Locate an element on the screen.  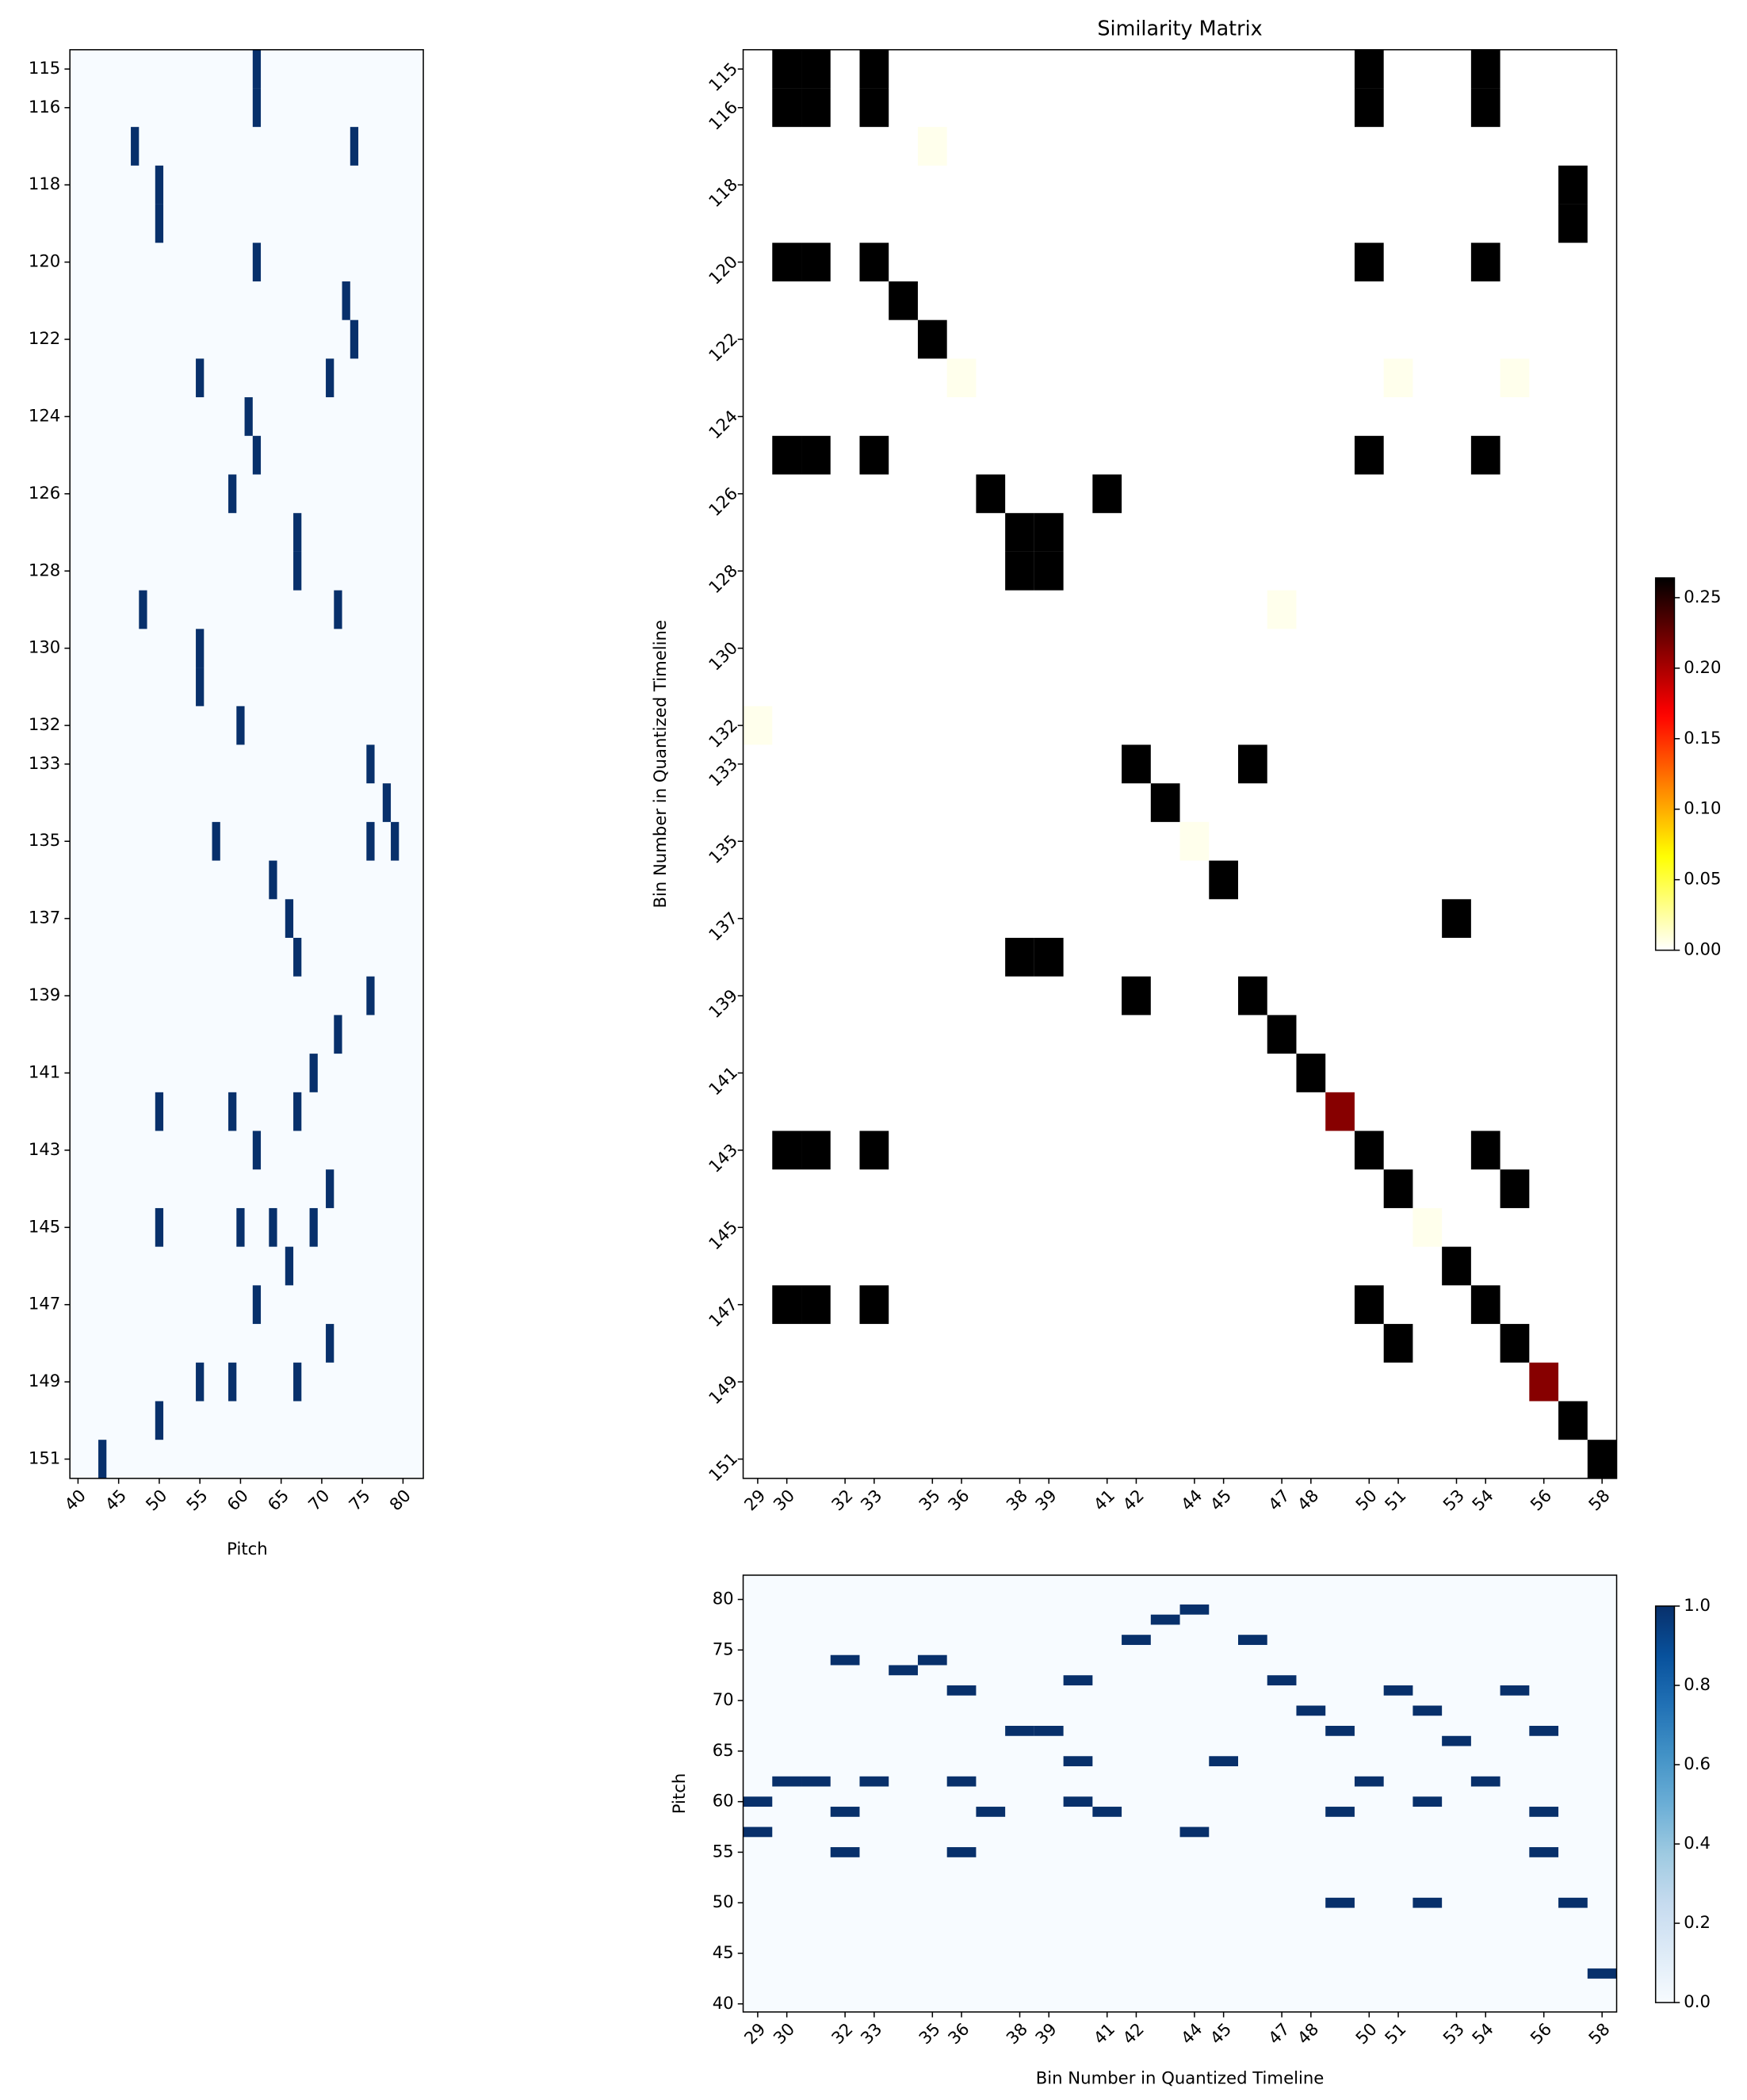
colorbar-tick-label: 0.15 is located at coordinates (1702, 738).